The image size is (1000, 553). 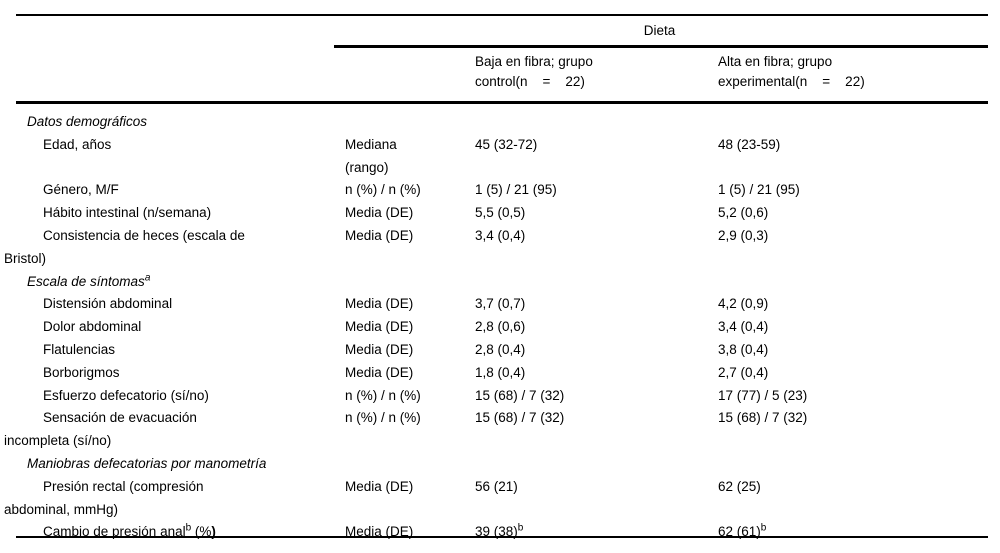 What do you see at coordinates (516, 190) in the screenshot?
I see `control-cell: 1 (5) / 21 (95)` at bounding box center [516, 190].